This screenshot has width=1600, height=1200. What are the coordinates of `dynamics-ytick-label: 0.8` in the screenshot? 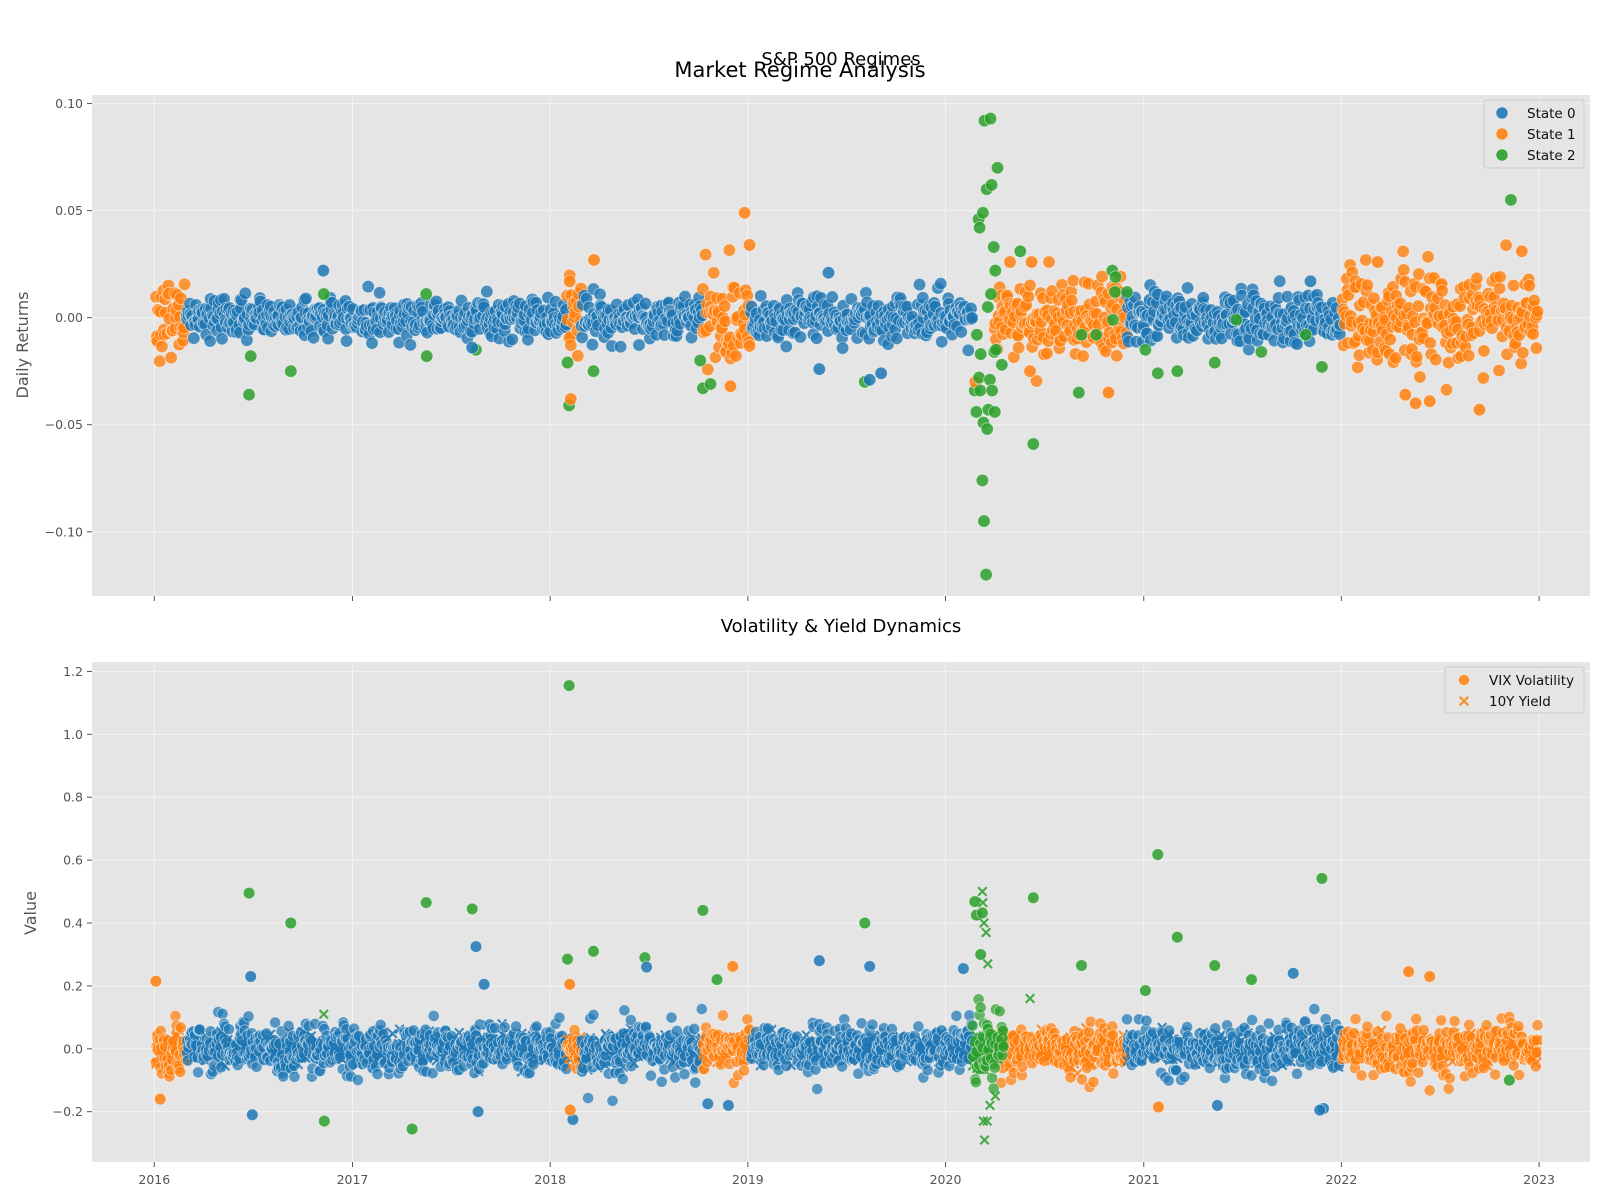 It's located at (73, 797).